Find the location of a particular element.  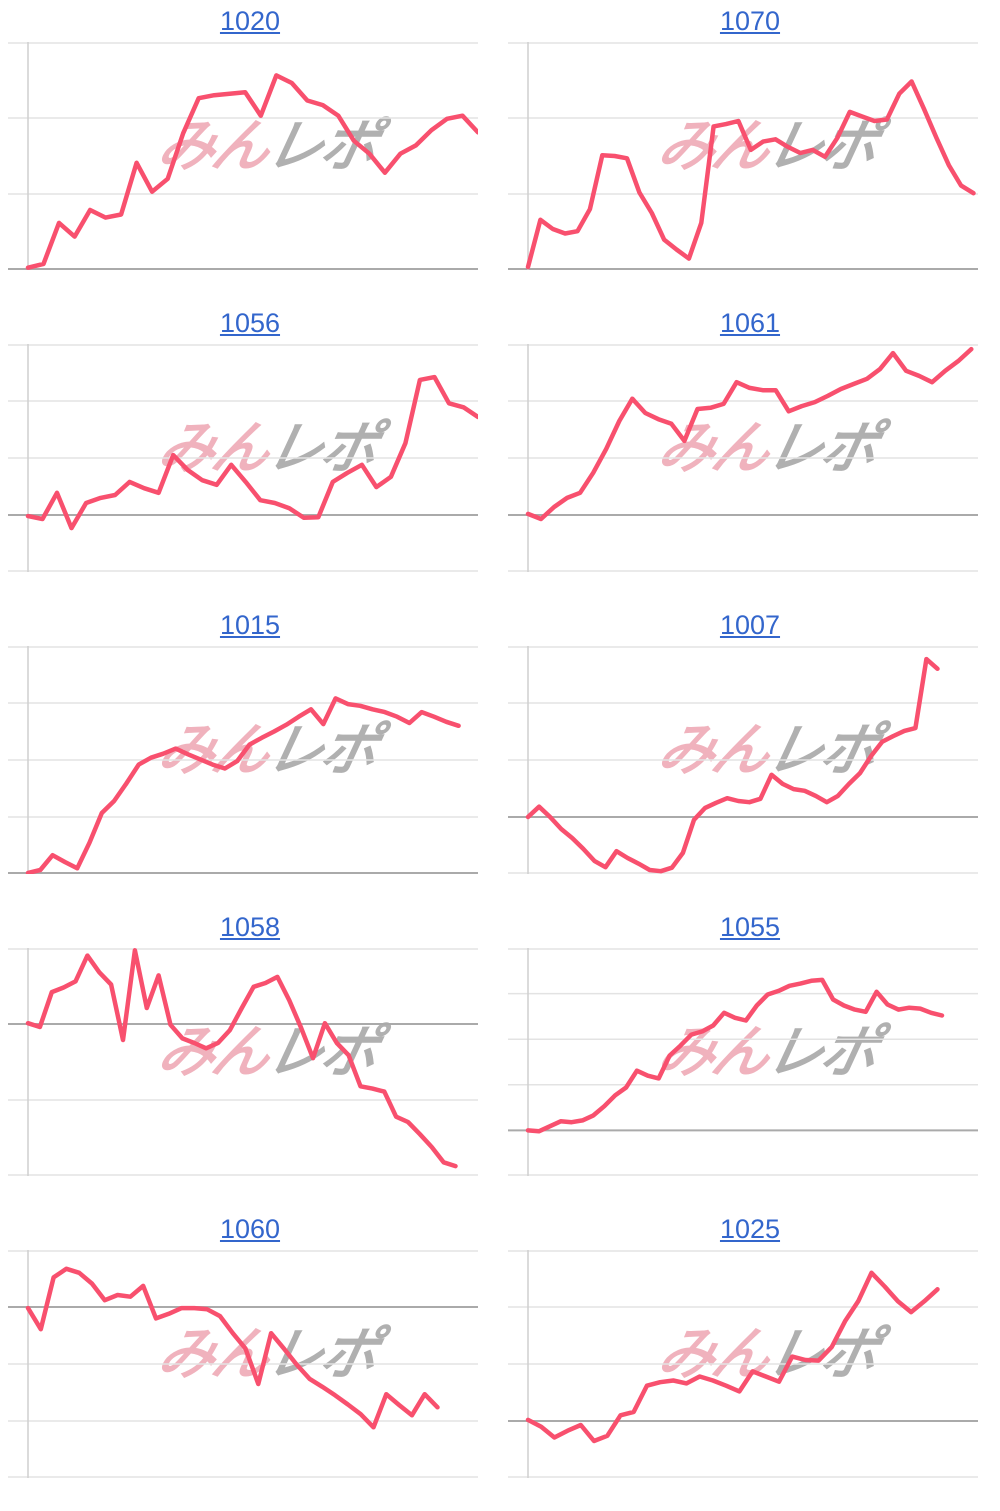

chart-title-link: 1060 is located at coordinates (250, 1229).